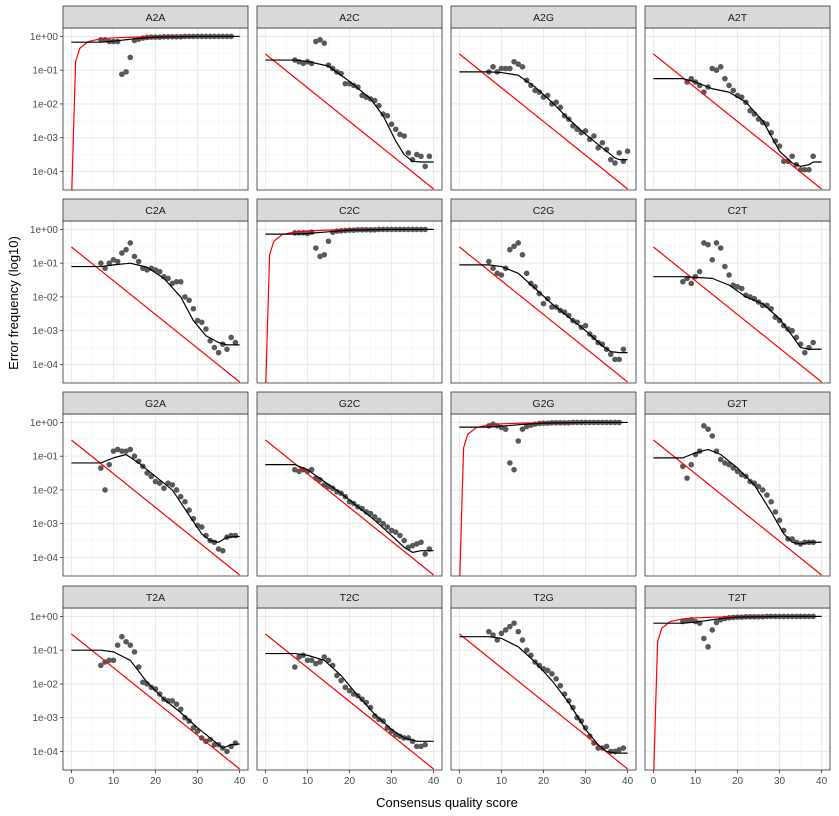 The width and height of the screenshot is (839, 816). Describe the element at coordinates (460, 781) in the screenshot. I see `x-tick-label: 0` at that location.